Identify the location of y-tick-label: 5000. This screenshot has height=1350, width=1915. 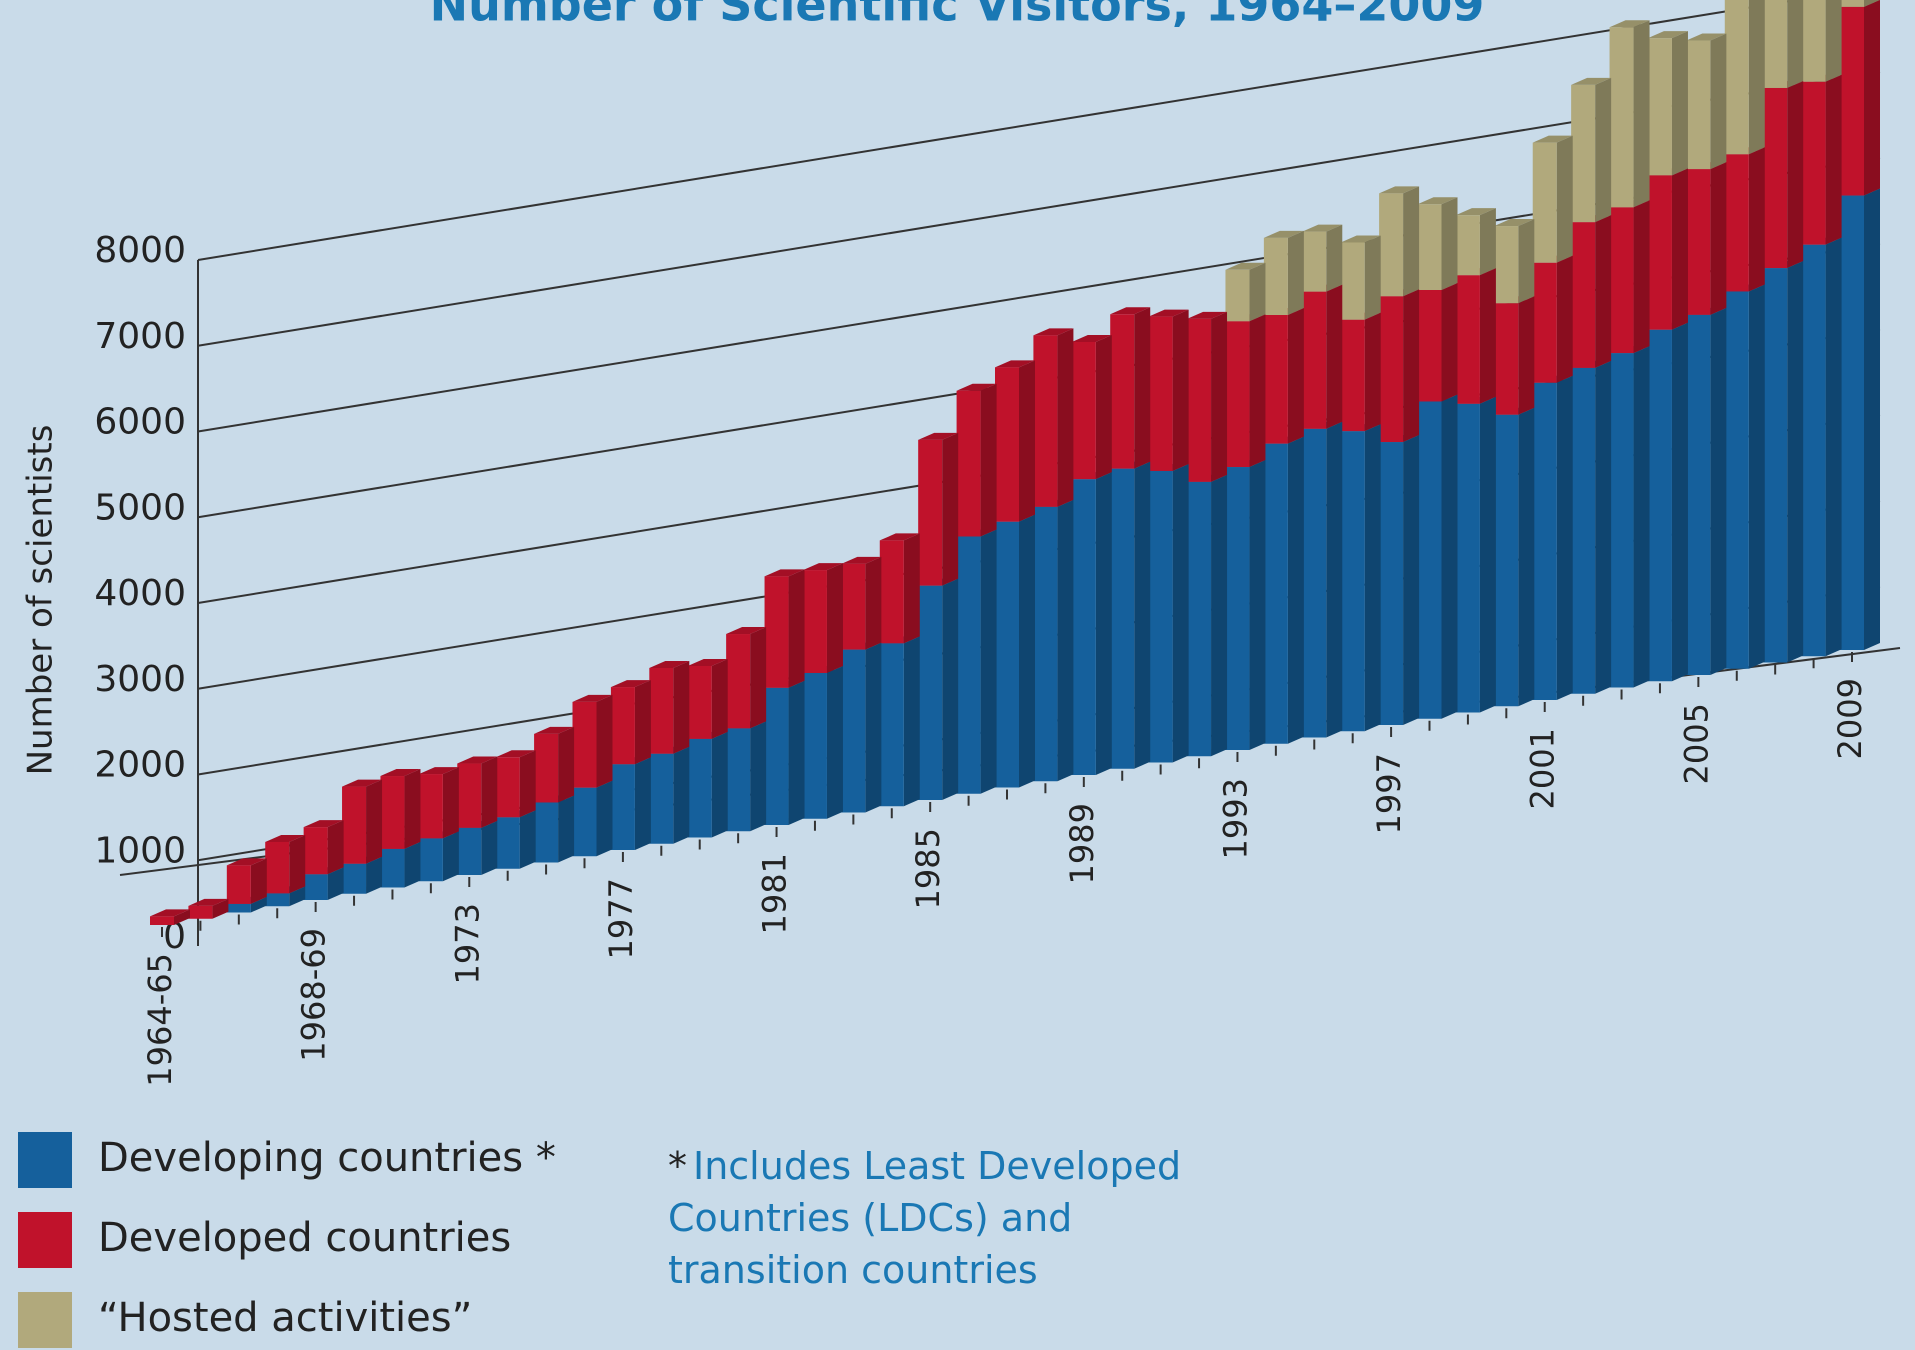
(140, 507).